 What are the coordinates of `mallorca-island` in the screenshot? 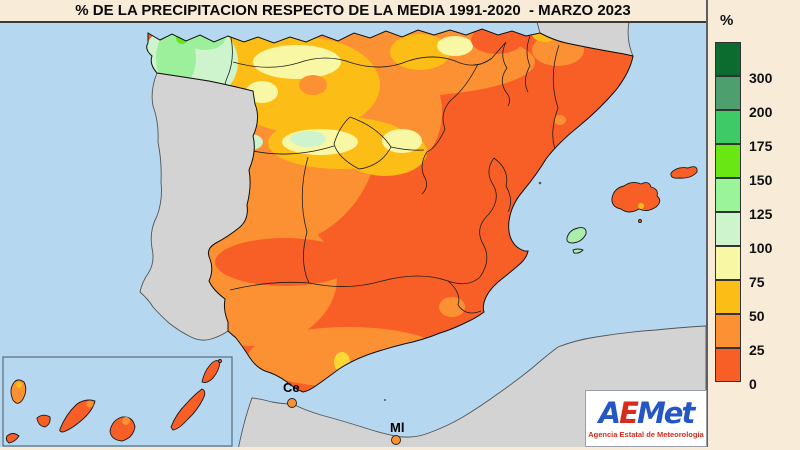 It's located at (636, 197).